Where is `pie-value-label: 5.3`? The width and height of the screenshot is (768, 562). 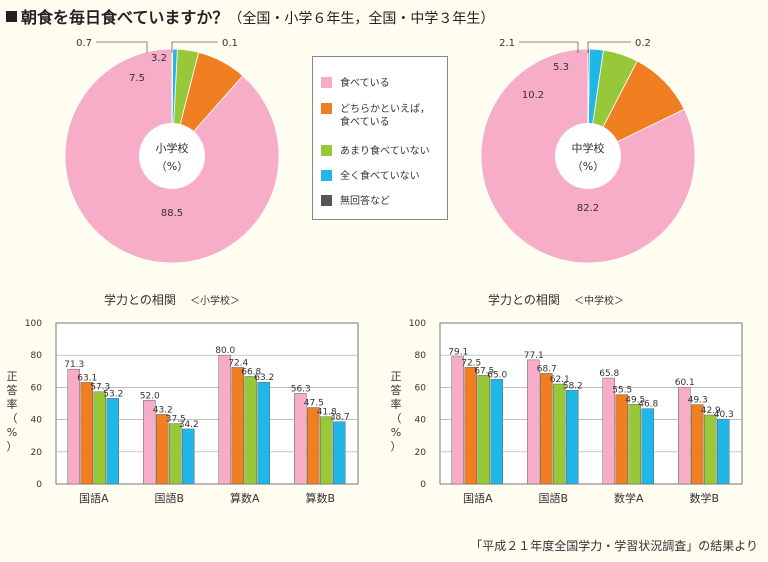
pie-value-label: 5.3 is located at coordinates (561, 67).